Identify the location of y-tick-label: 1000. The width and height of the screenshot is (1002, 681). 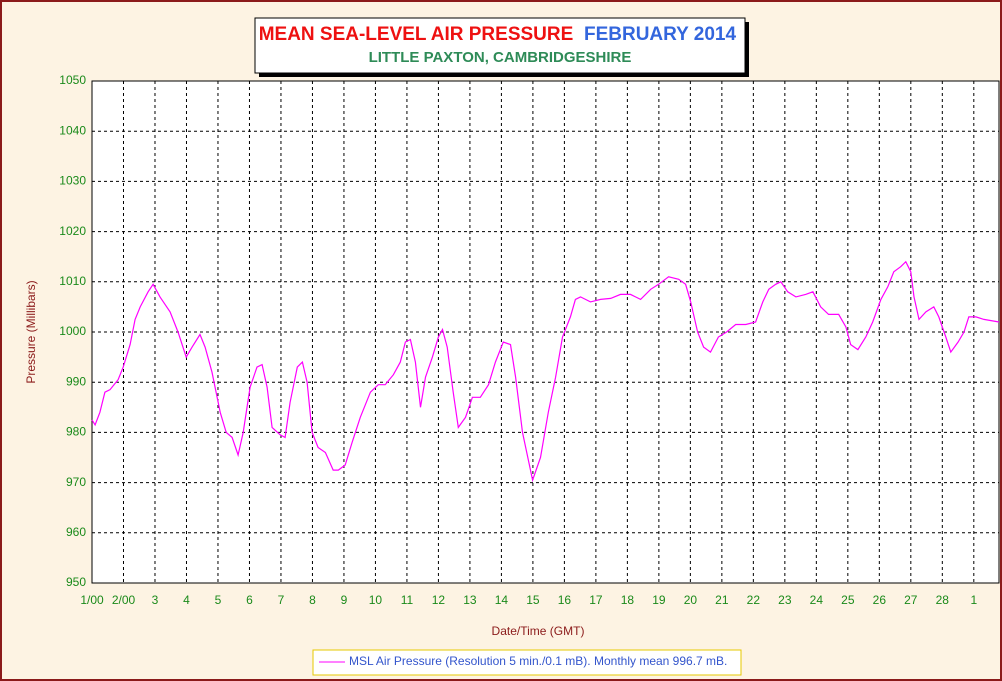
(72, 331).